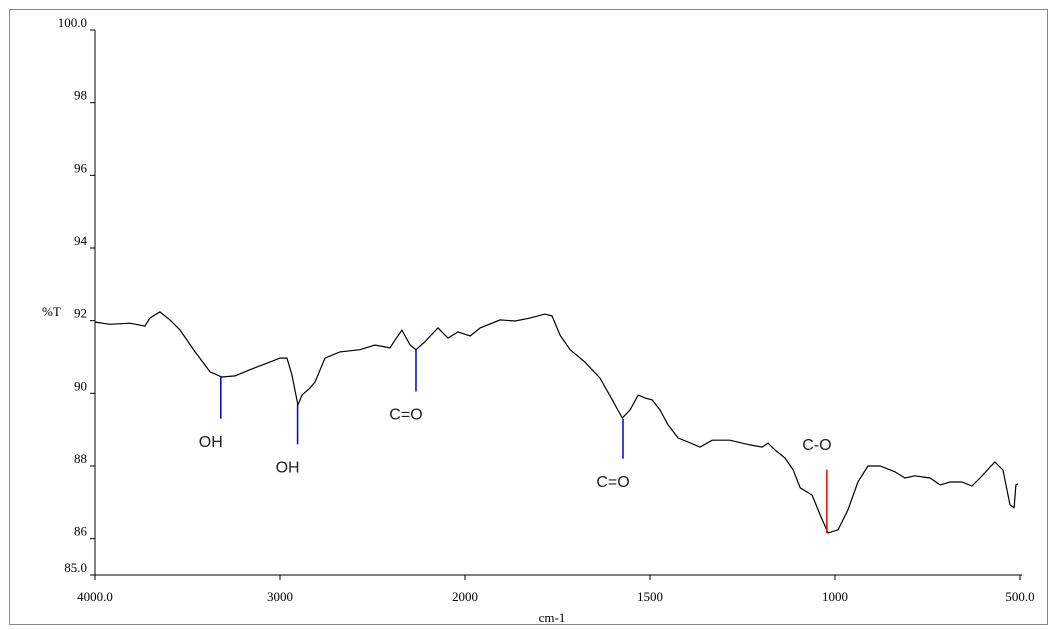 The width and height of the screenshot is (1052, 630). What do you see at coordinates (75, 567) in the screenshot?
I see `y-tick-label: 85.0` at bounding box center [75, 567].